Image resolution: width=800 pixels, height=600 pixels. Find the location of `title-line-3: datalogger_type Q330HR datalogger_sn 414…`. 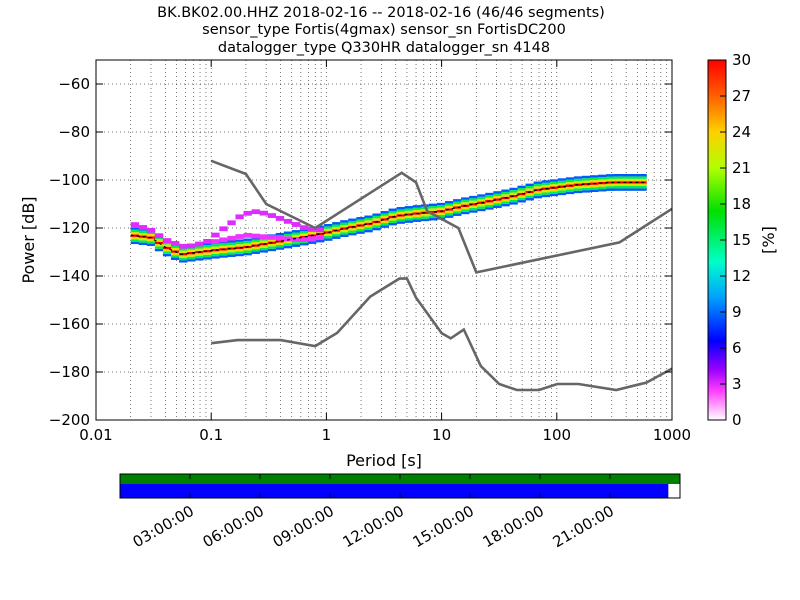

title-line-3: datalogger_type Q330HR datalogger_sn 414… is located at coordinates (384, 48).